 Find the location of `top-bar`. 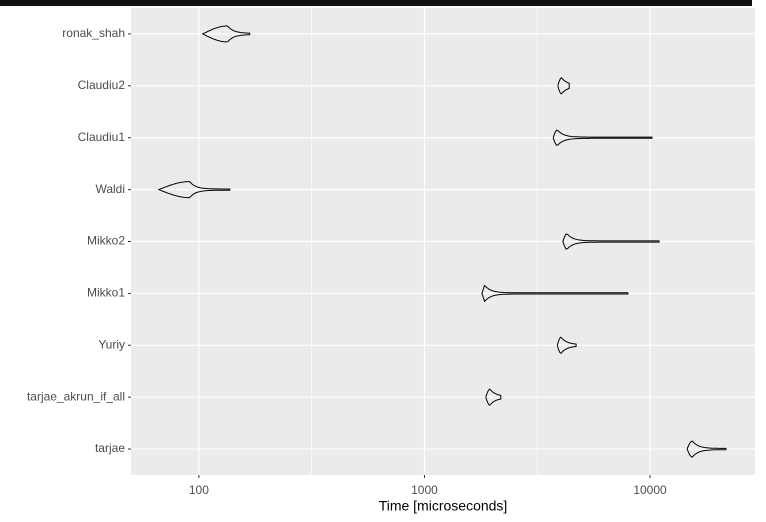

top-bar is located at coordinates (376, 3).